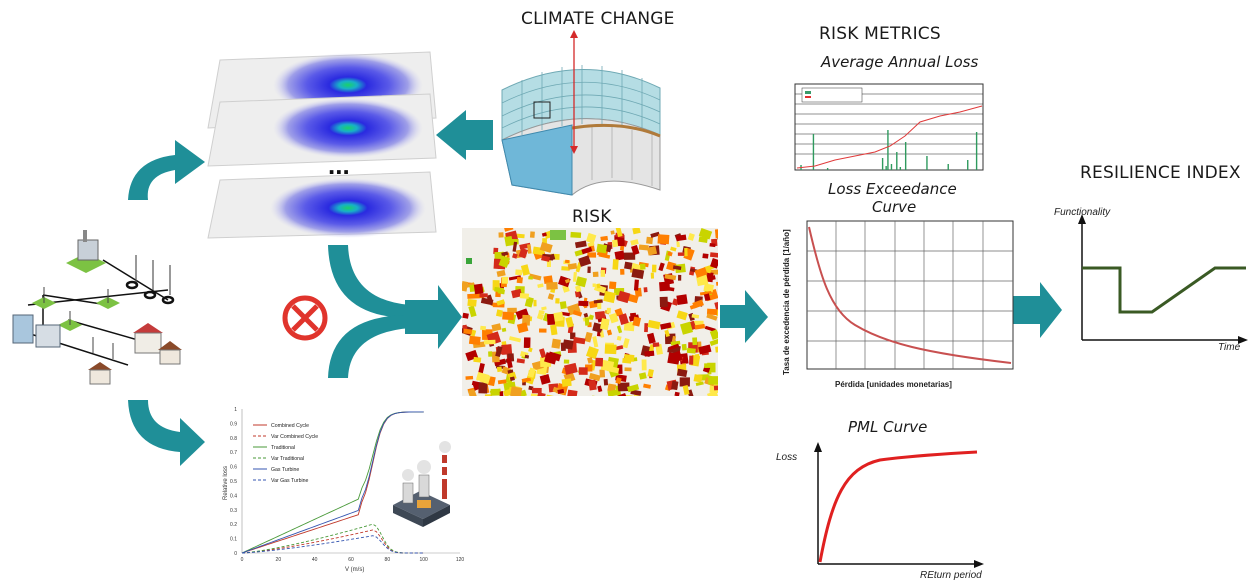 The height and width of the screenshot is (581, 1249). What do you see at coordinates (590, 312) in the screenshot?
I see `risk-map` at bounding box center [590, 312].